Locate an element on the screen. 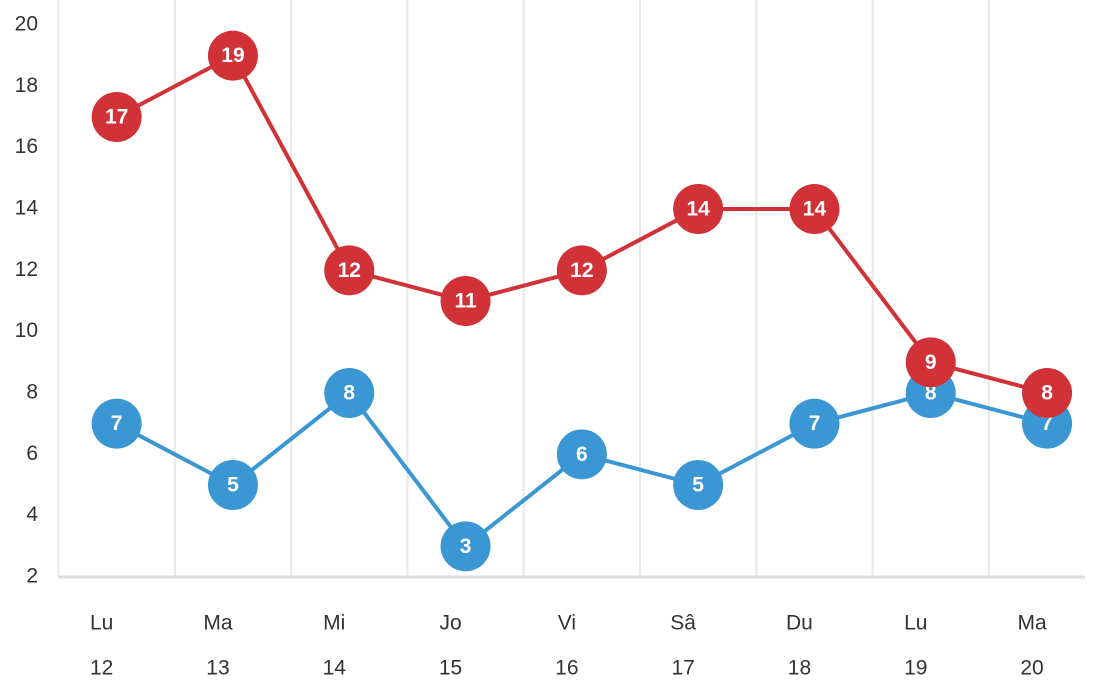 Image resolution: width=1102 pixels, height=684 pixels. y-tick-label: 8 is located at coordinates (32, 392).